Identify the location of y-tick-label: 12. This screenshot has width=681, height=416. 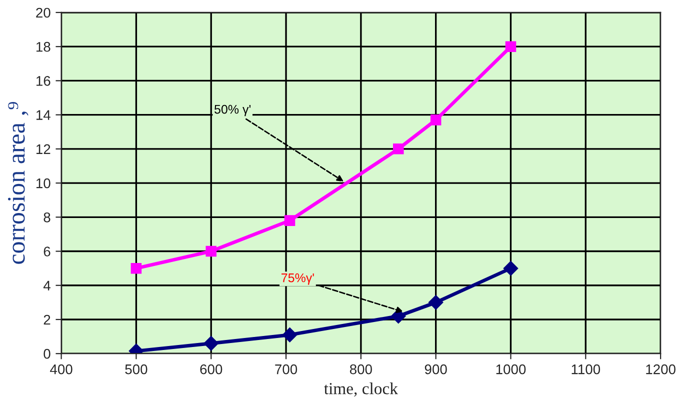
(43, 149).